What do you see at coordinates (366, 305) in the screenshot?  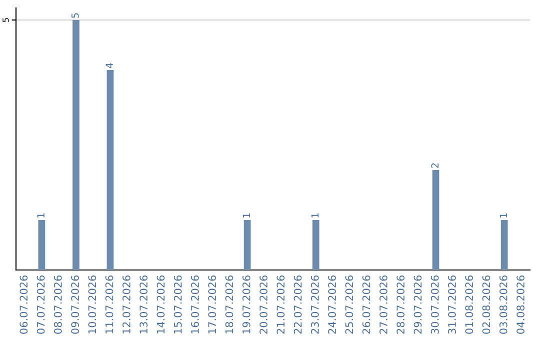 I see `x-tick-label: 26.07.2026` at bounding box center [366, 305].